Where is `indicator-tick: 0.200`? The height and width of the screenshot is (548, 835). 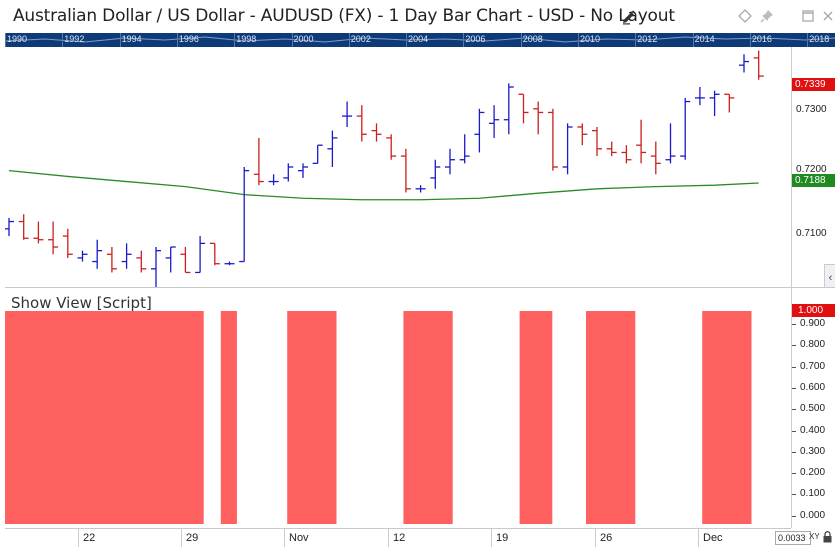 indicator-tick: 0.200 is located at coordinates (813, 473).